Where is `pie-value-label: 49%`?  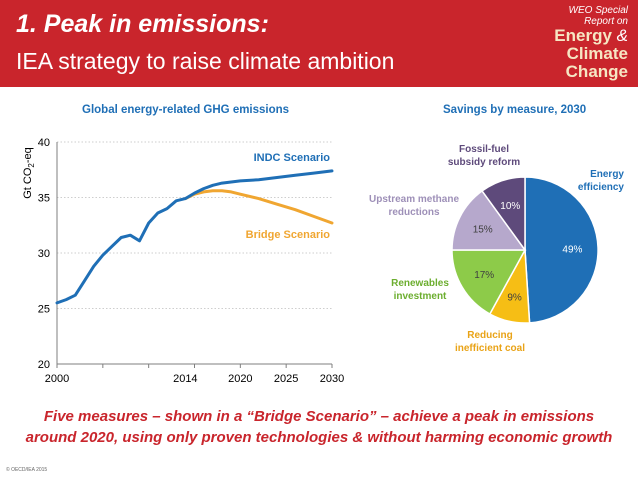
pie-value-label: 49% is located at coordinates (572, 250).